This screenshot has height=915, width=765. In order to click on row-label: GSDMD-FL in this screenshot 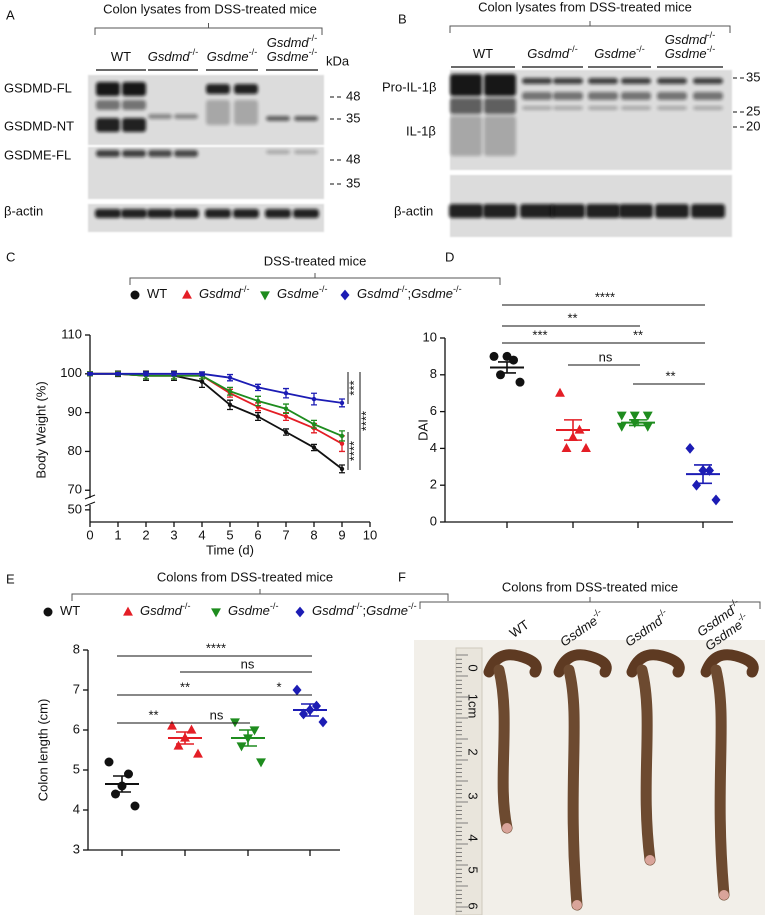, I will do `click(38, 87)`.